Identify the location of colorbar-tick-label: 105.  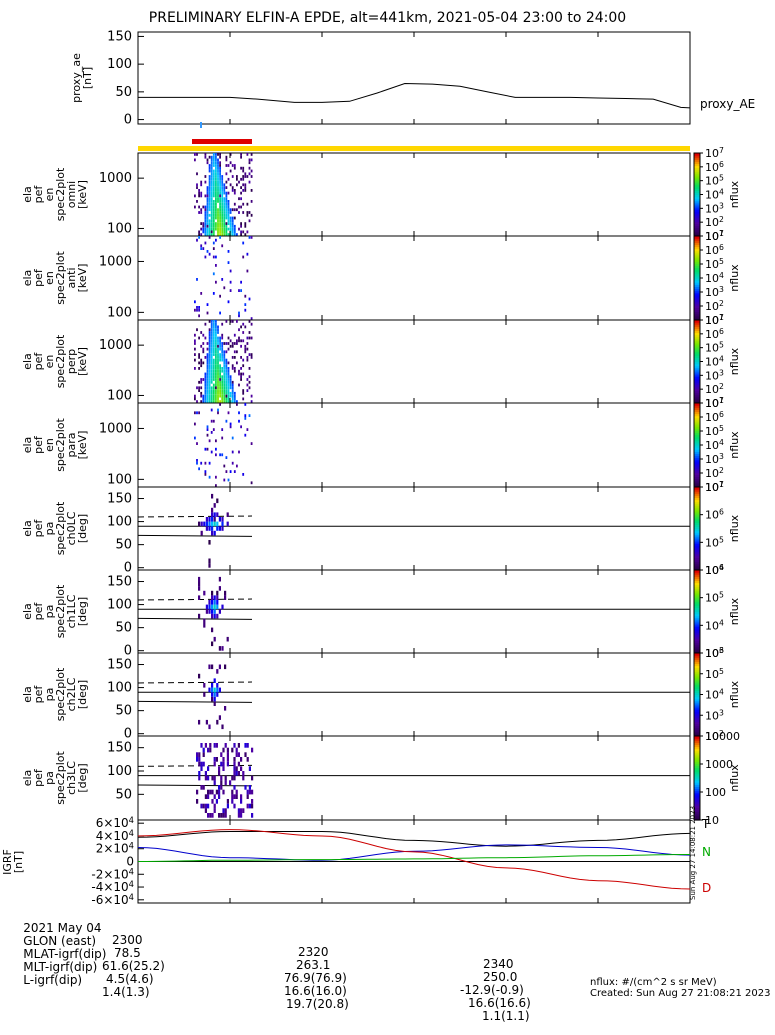
(714, 598).